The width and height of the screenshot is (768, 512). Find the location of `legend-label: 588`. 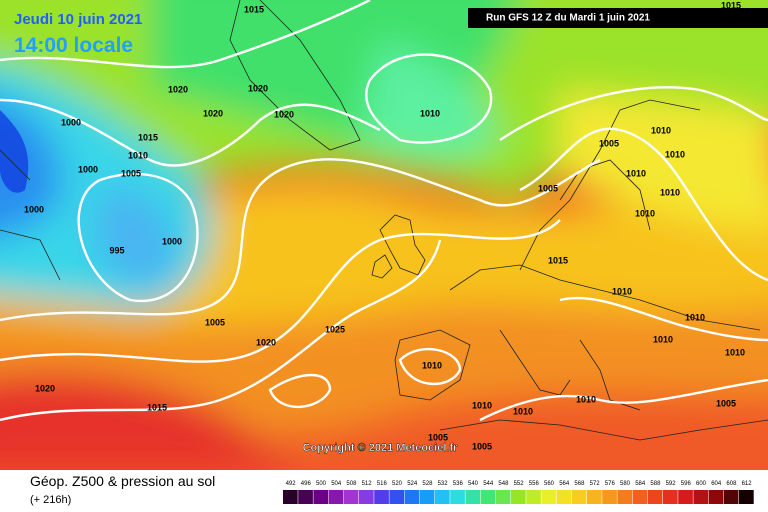

legend-label: 588 is located at coordinates (655, 484).